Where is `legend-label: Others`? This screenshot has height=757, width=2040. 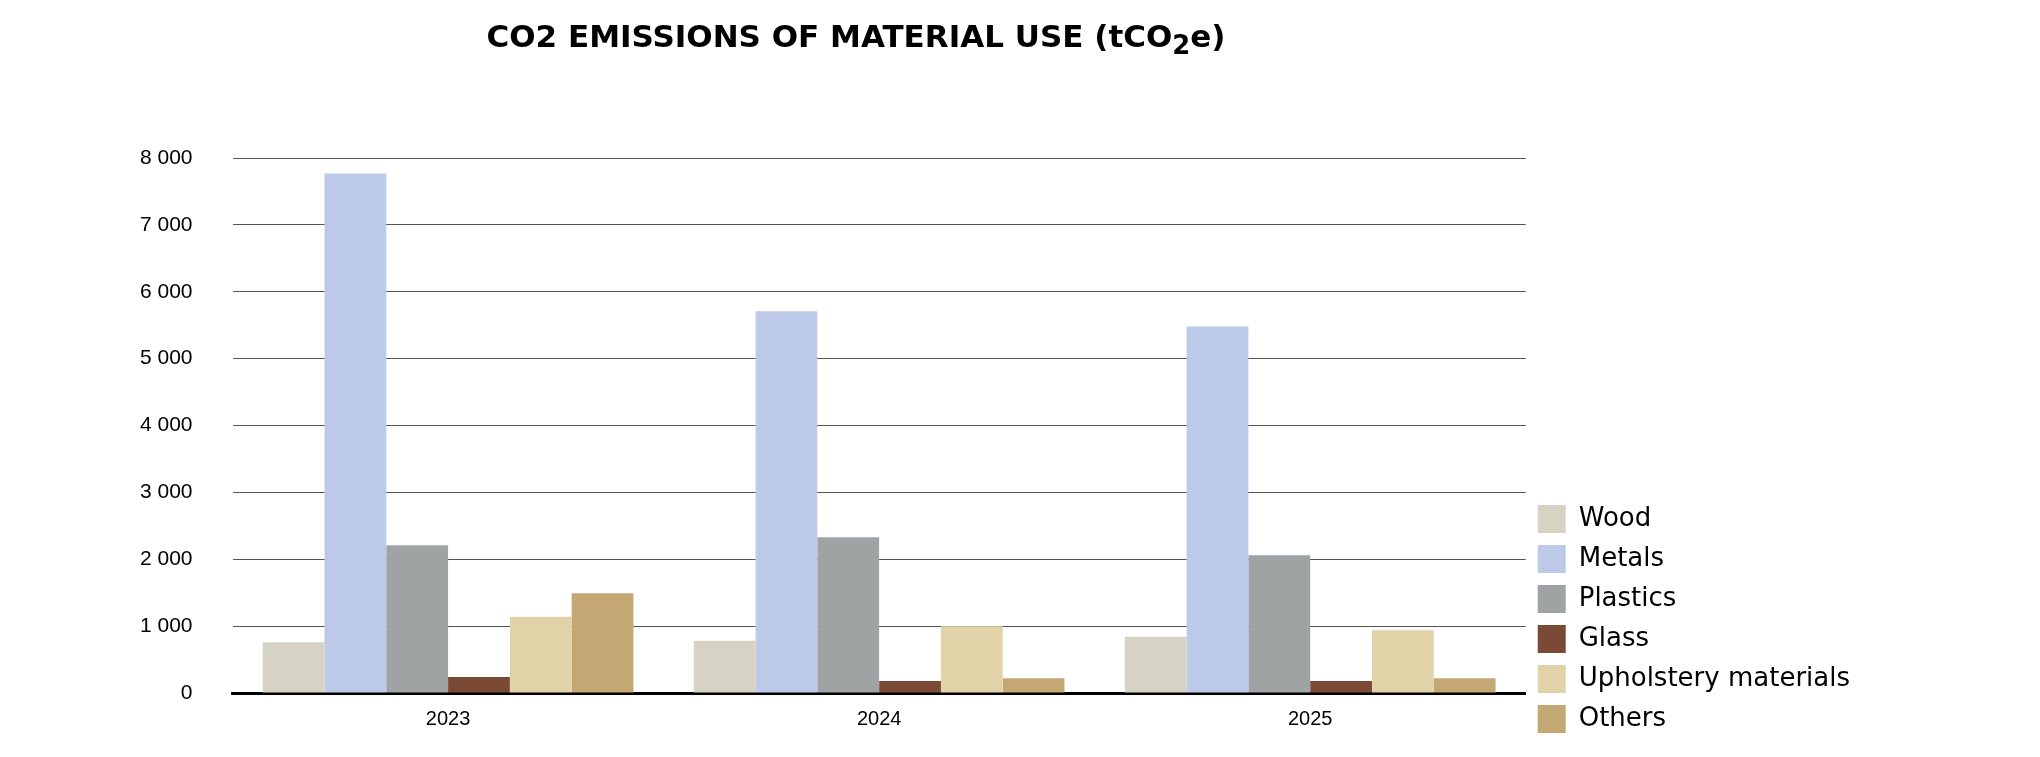
legend-label: Others is located at coordinates (1622, 716).